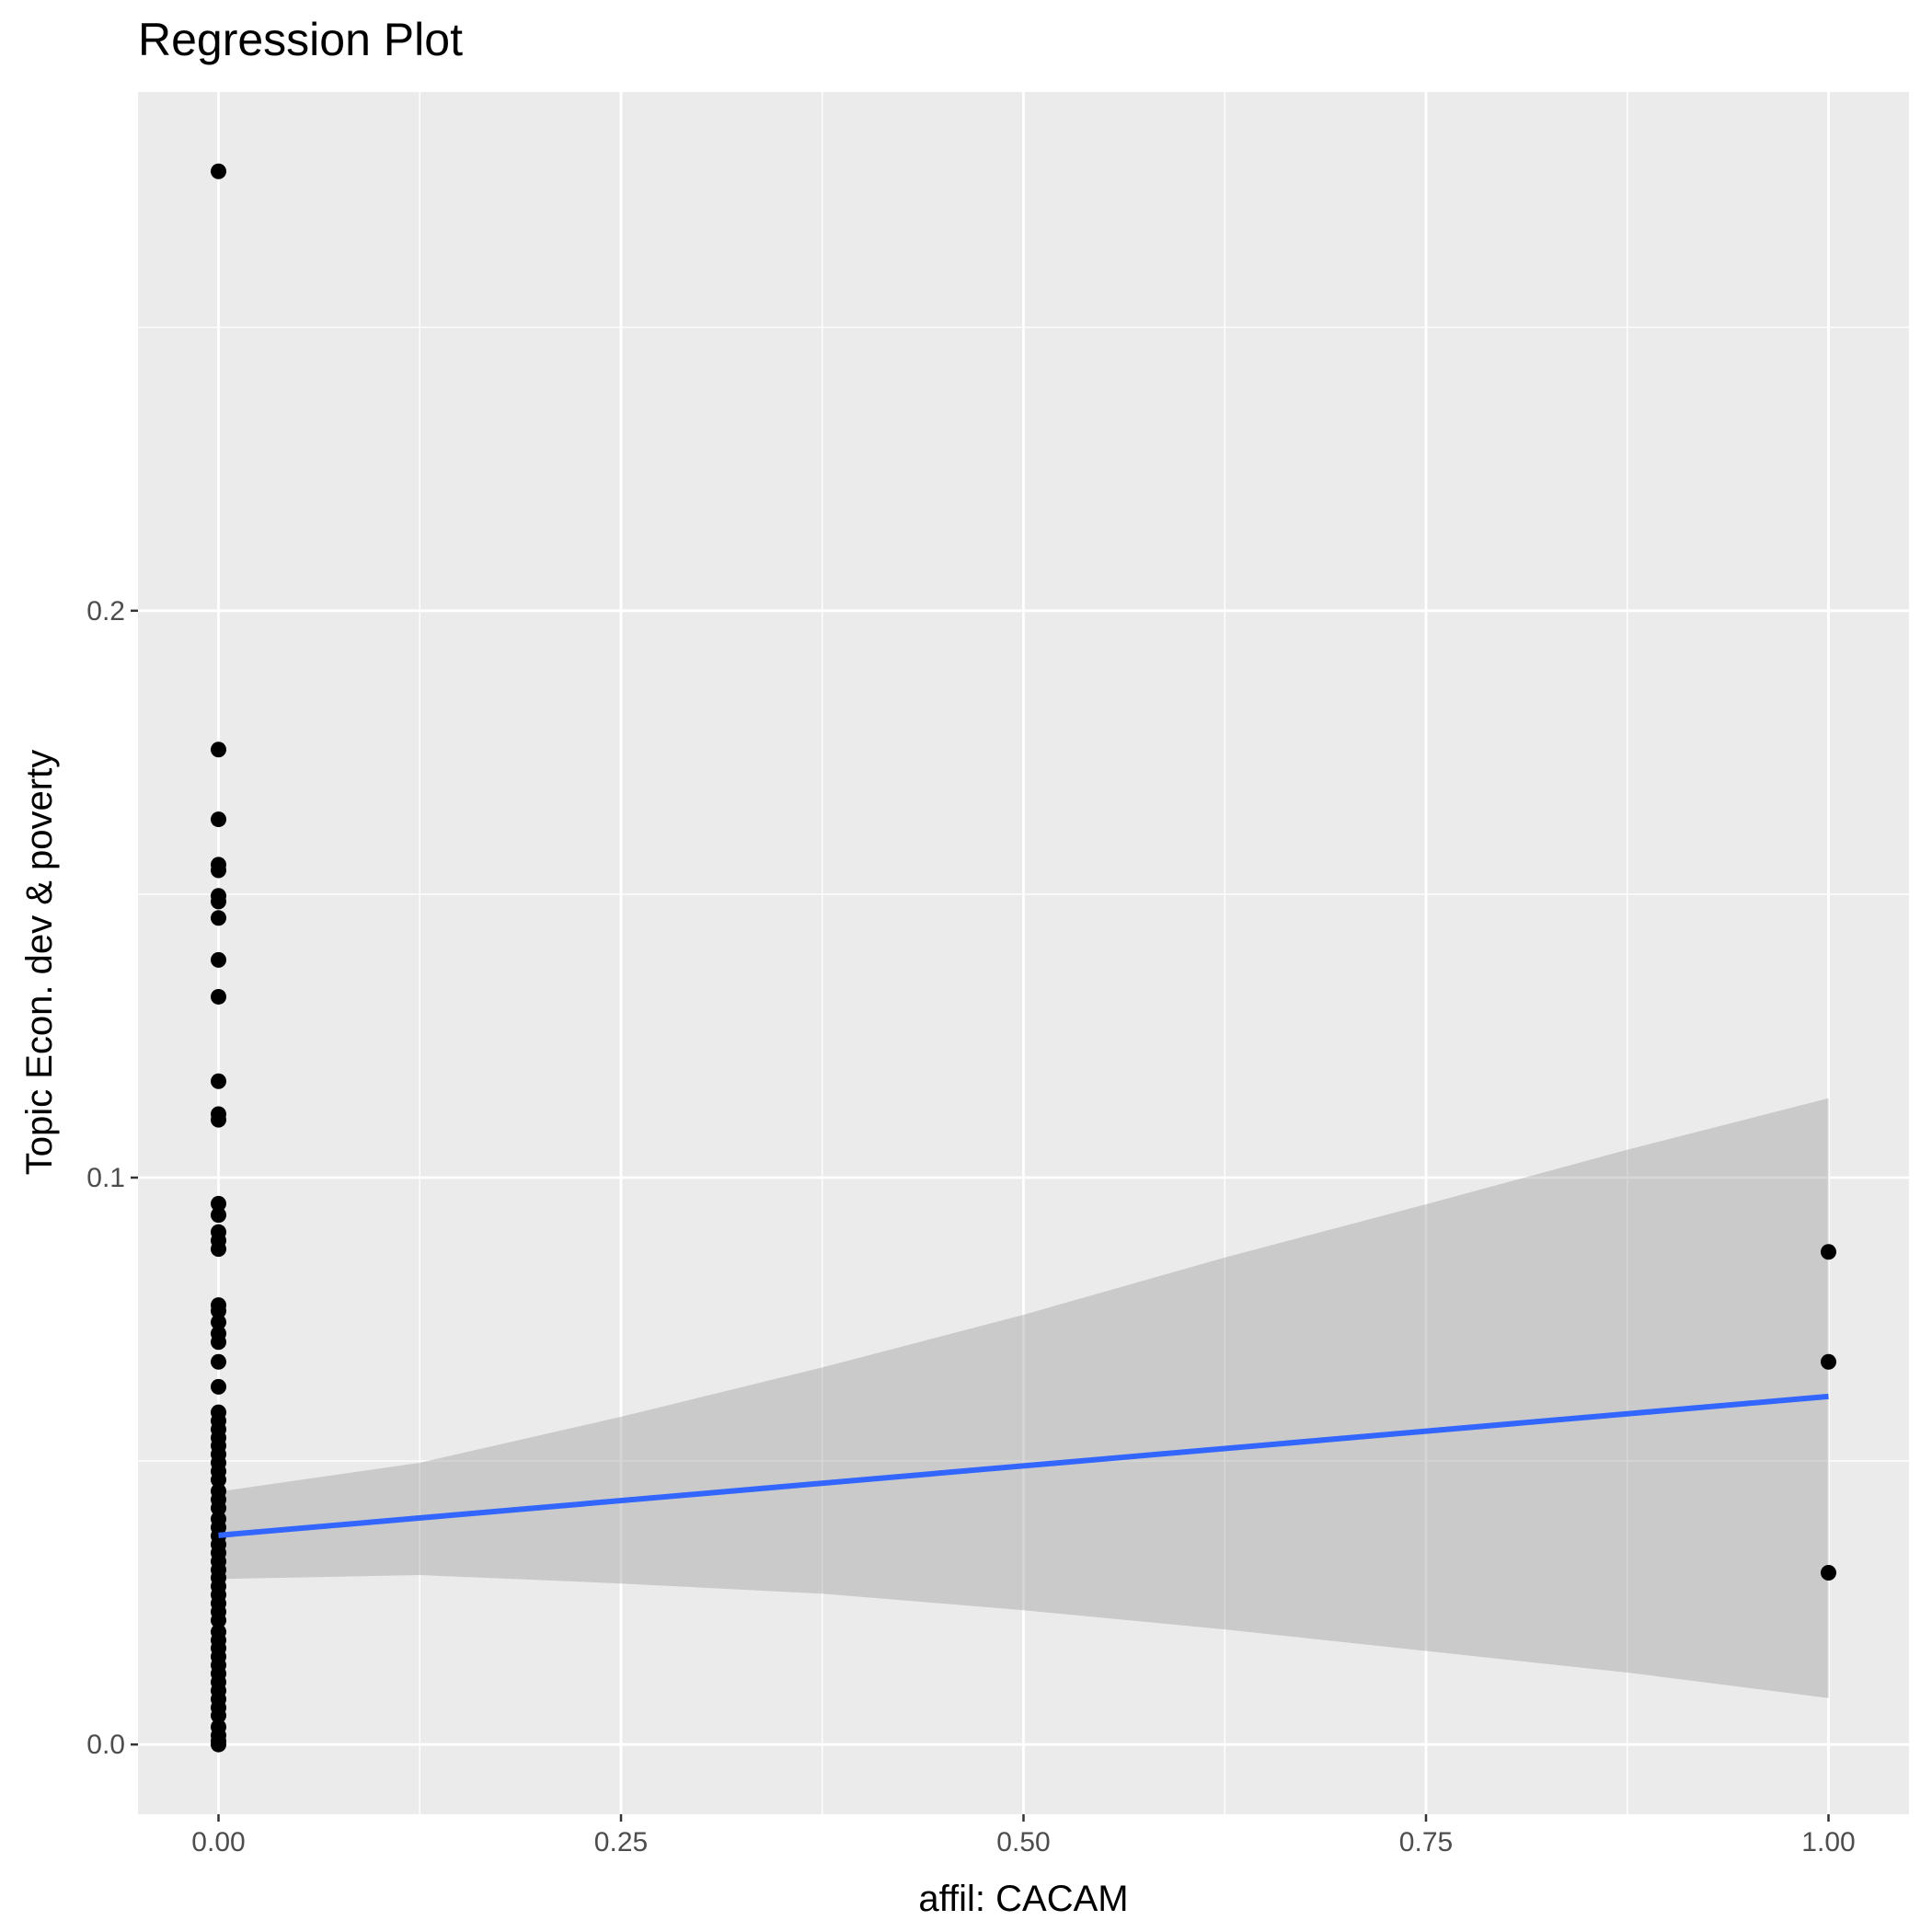 This screenshot has width=1932, height=1932. I want to click on y-axis-ticks: 0.0 0.1 0.2, so click(112, 1178).